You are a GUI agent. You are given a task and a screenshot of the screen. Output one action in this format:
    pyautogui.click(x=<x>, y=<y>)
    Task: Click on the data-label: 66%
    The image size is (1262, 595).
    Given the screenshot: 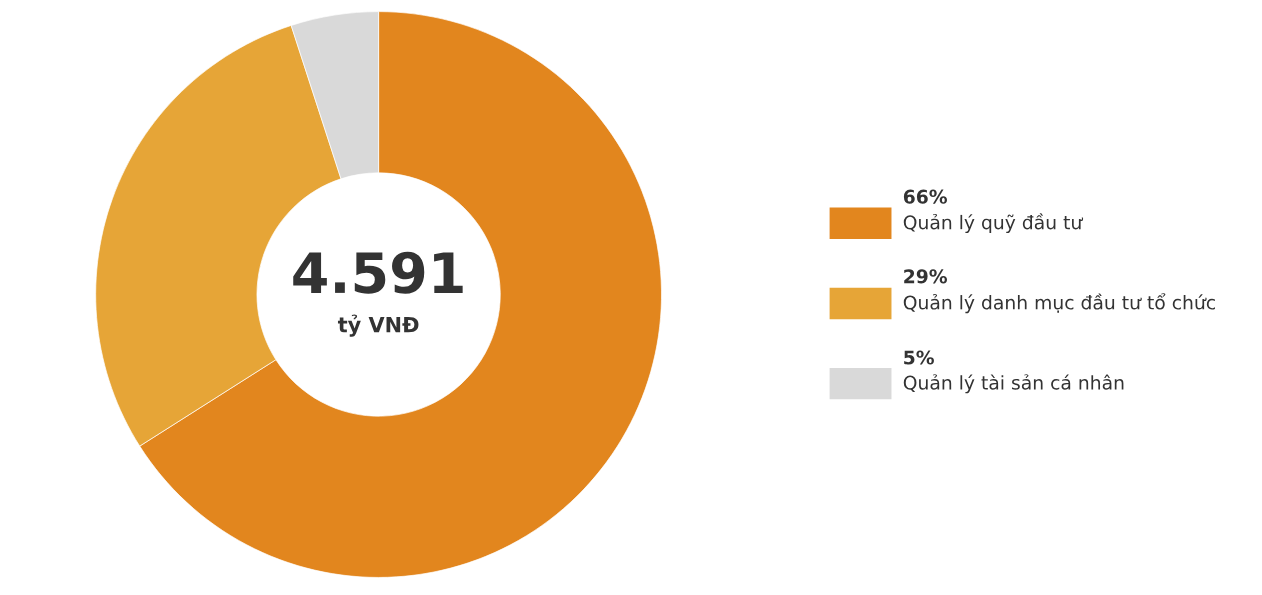 What is the action you would take?
    pyautogui.click(x=925, y=196)
    